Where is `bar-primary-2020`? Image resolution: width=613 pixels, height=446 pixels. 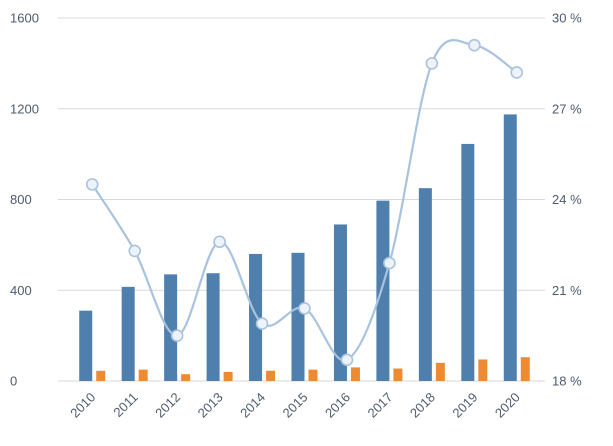 bar-primary-2020 is located at coordinates (510, 247).